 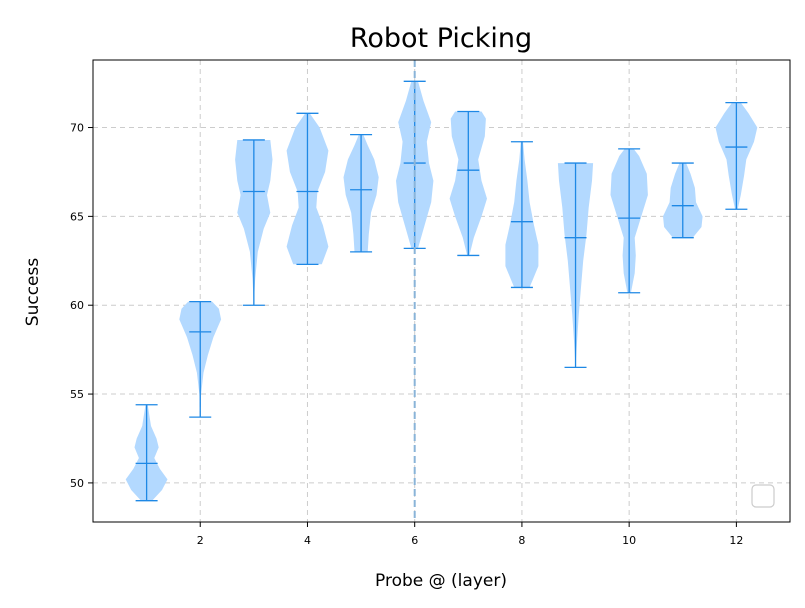 I want to click on x-tick-label: 4, so click(x=307, y=540).